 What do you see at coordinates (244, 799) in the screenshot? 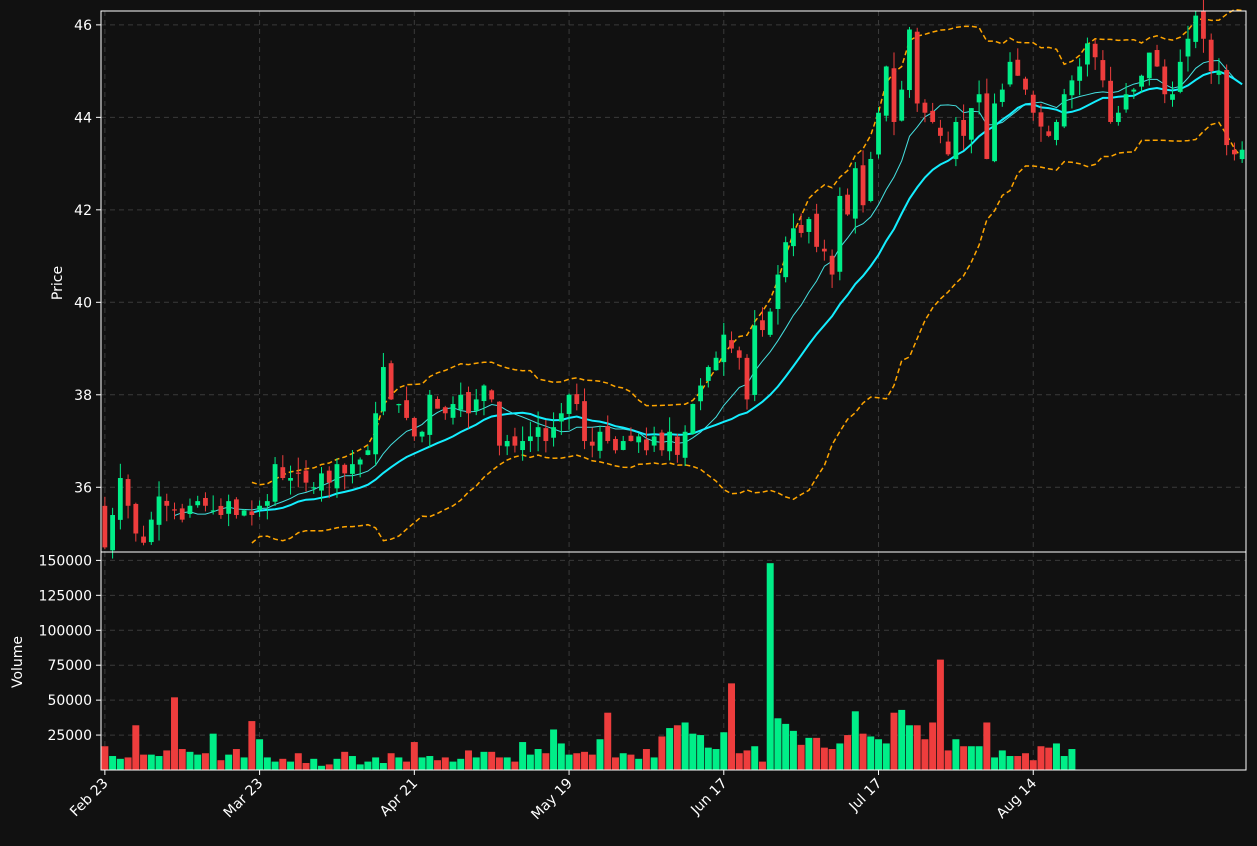
I see `x-tick-label: Mar 23` at bounding box center [244, 799].